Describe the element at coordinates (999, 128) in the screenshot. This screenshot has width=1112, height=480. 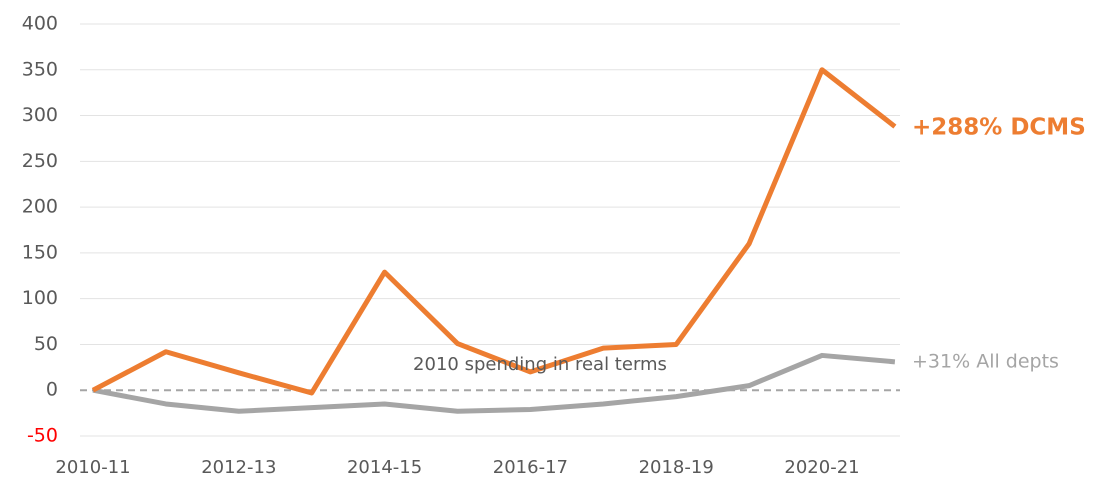
I see `annotation: +288% DCMS` at that location.